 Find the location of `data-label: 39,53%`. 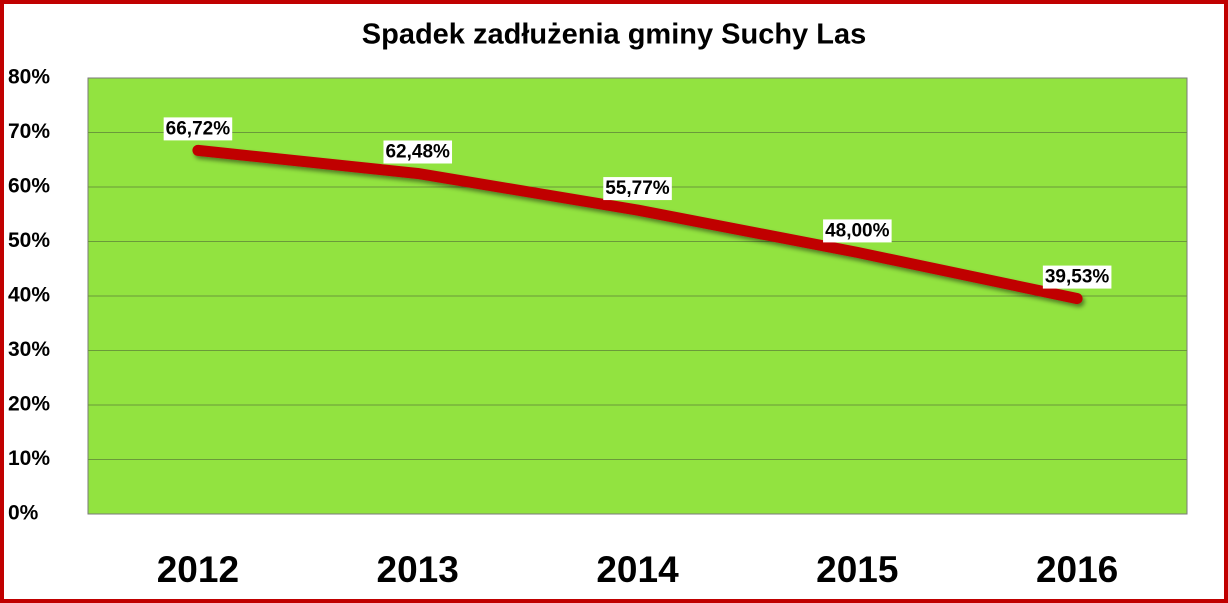

data-label: 39,53% is located at coordinates (1077, 277).